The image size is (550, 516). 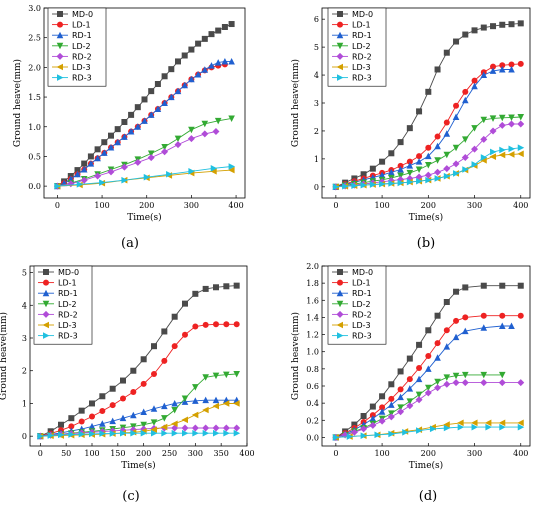 What do you see at coordinates (357, 305) in the screenshot?
I see `legend-box` at bounding box center [357, 305].